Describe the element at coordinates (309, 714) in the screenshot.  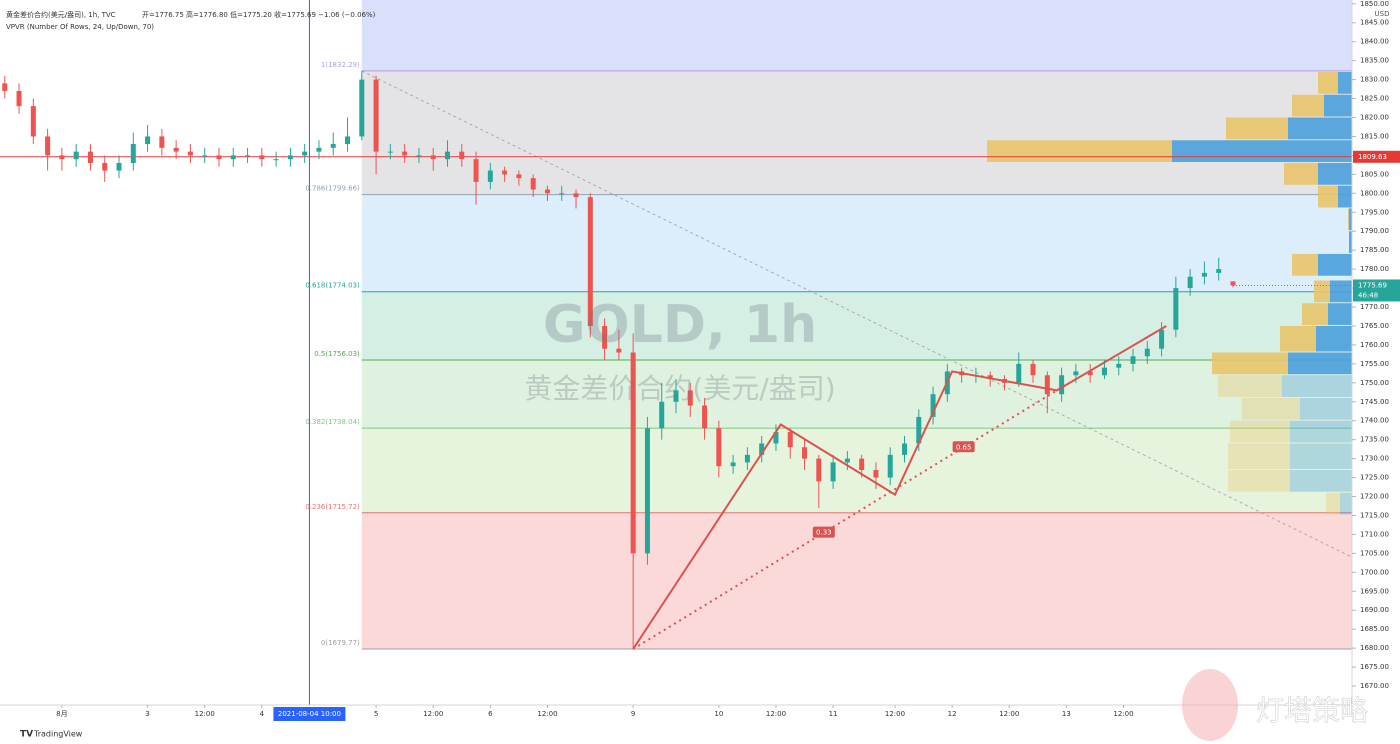
I see `crosshair-label-box` at that location.